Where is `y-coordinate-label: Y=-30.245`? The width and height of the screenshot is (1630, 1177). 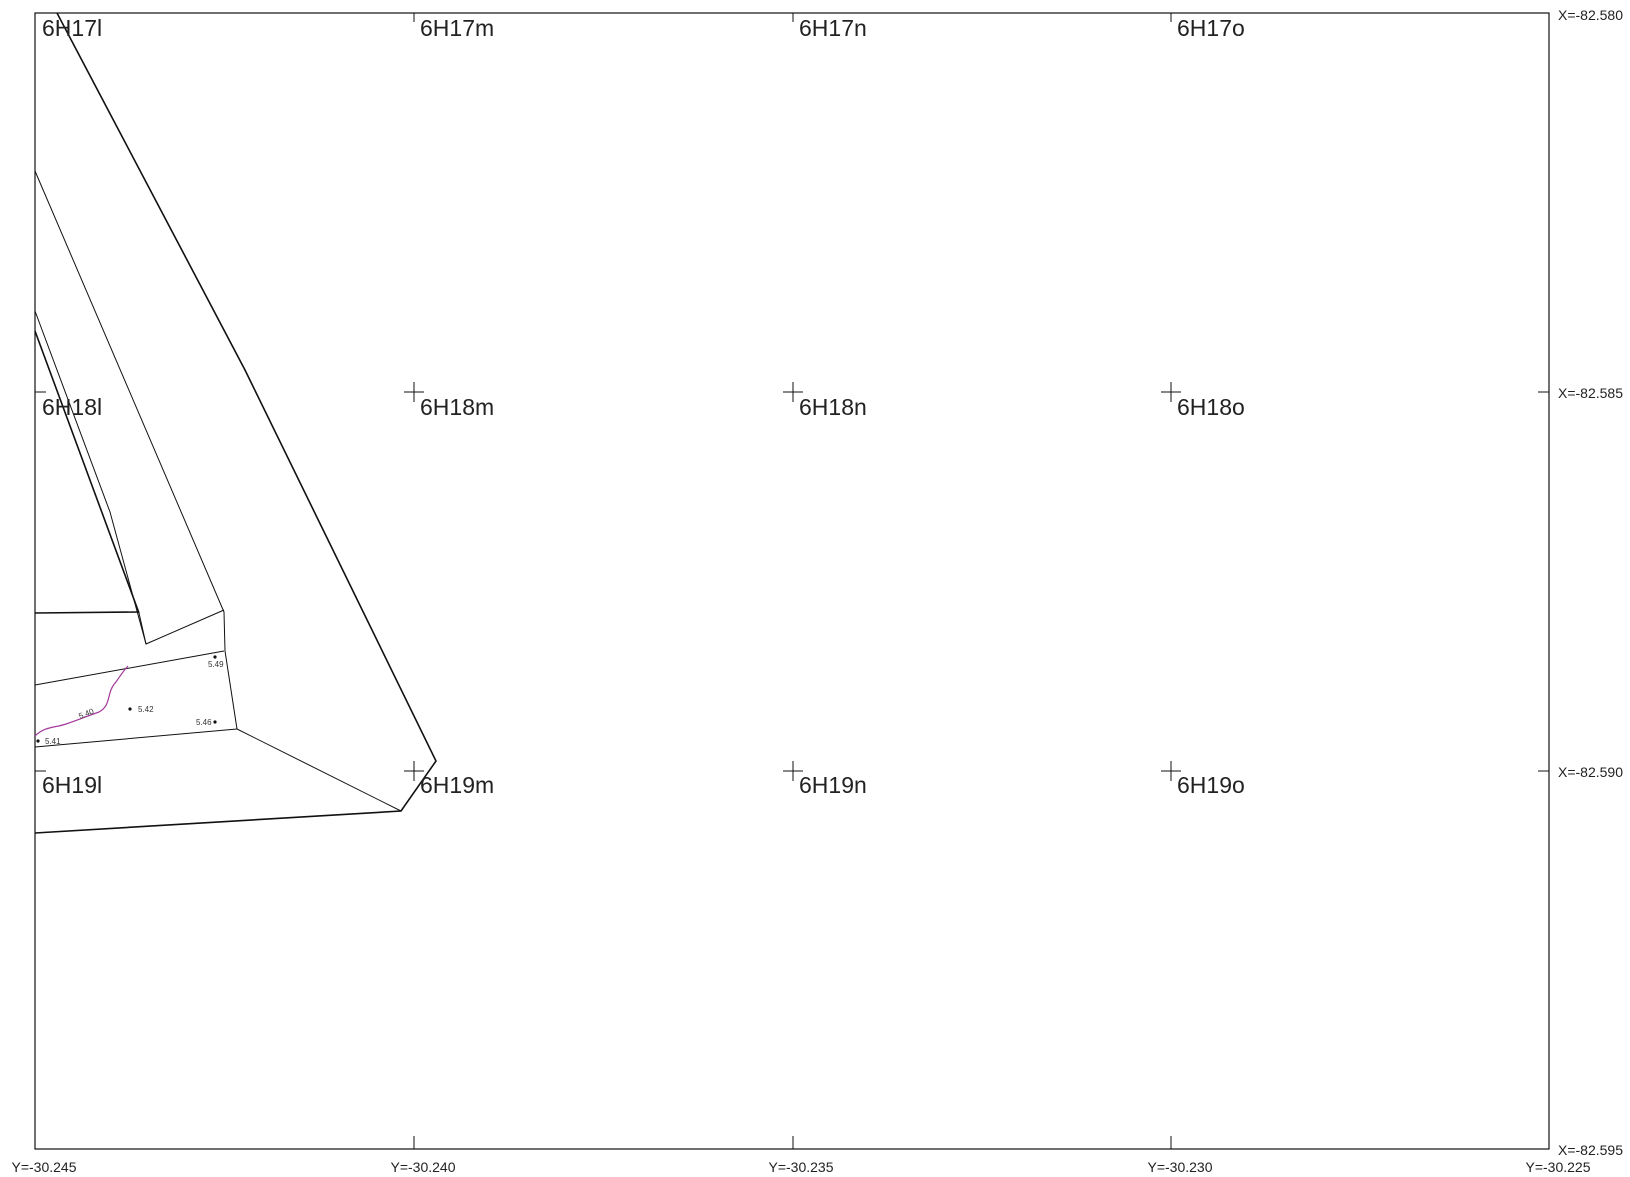 y-coordinate-label: Y=-30.245 is located at coordinates (44, 1167).